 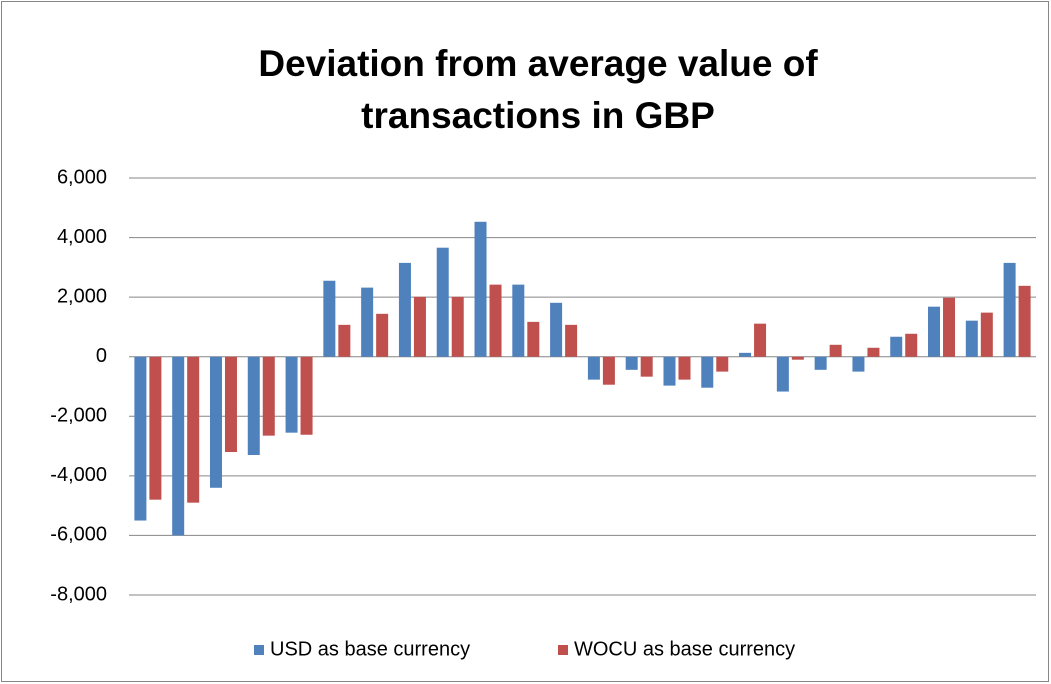 I want to click on y-tick-label: 2,000, so click(x=82, y=296).